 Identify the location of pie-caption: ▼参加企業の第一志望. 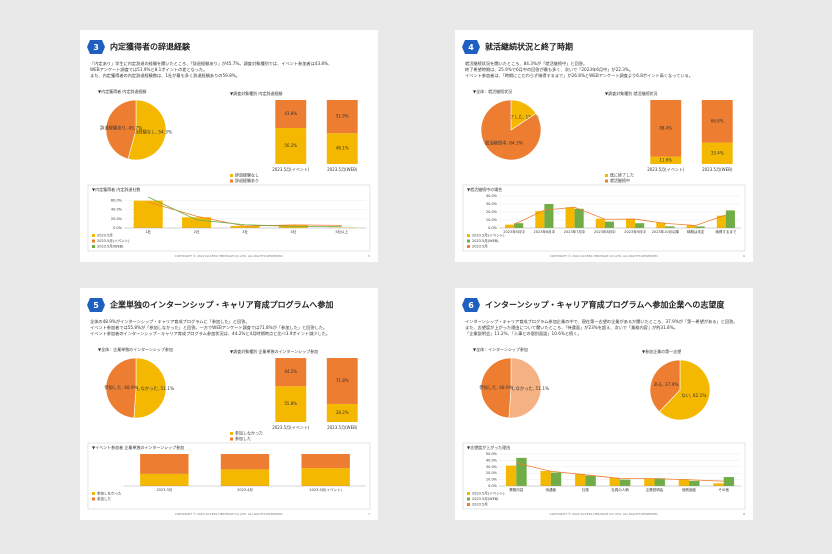
(661, 351).